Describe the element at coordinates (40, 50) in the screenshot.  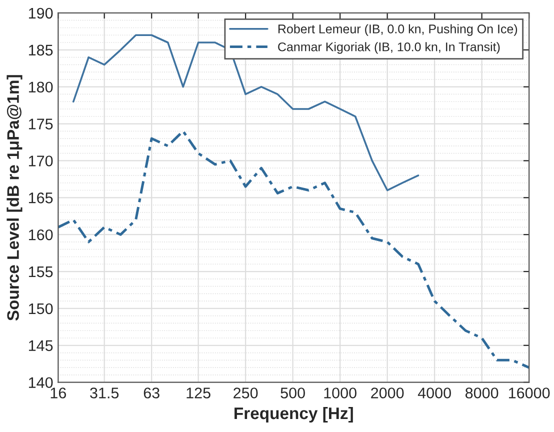
I see `y-tick-label: 185` at that location.